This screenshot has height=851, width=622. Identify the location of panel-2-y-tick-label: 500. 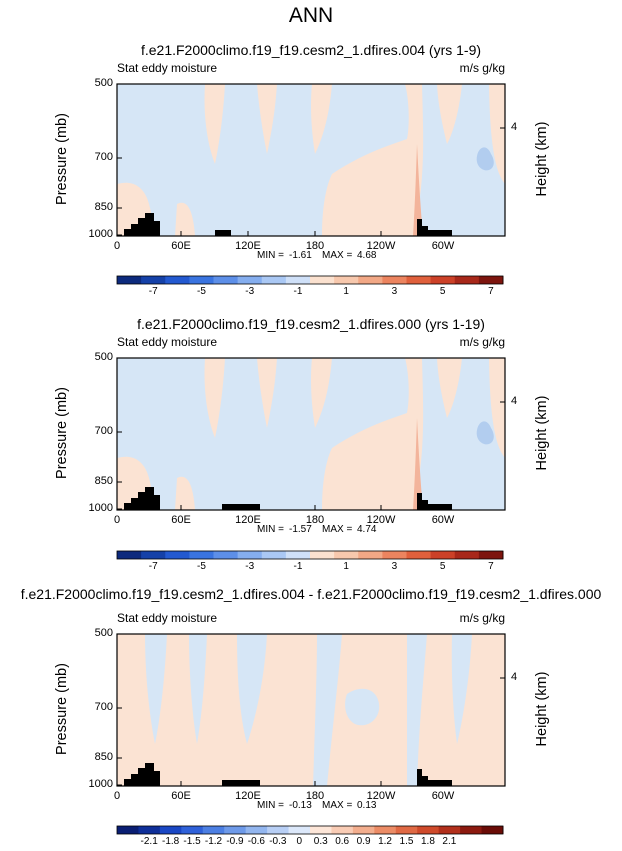
(103, 357).